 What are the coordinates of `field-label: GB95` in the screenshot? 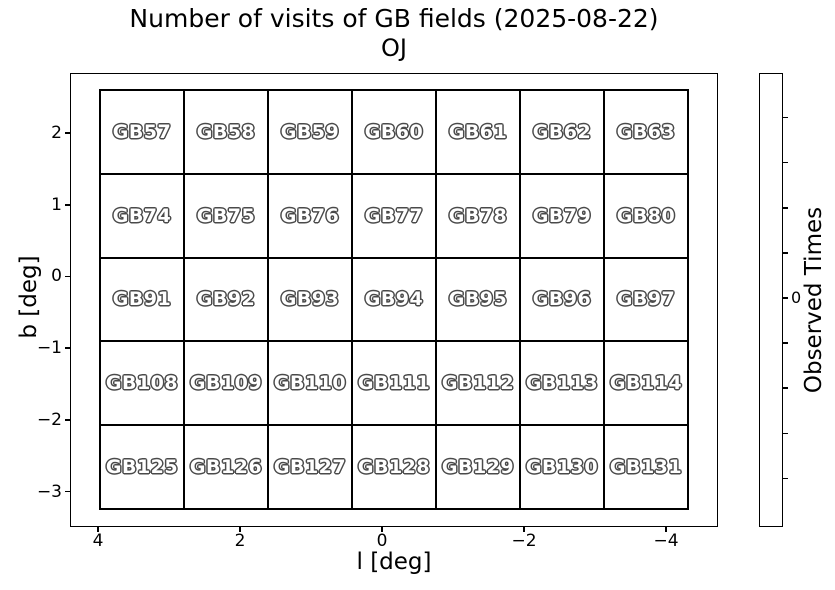 It's located at (478, 299).